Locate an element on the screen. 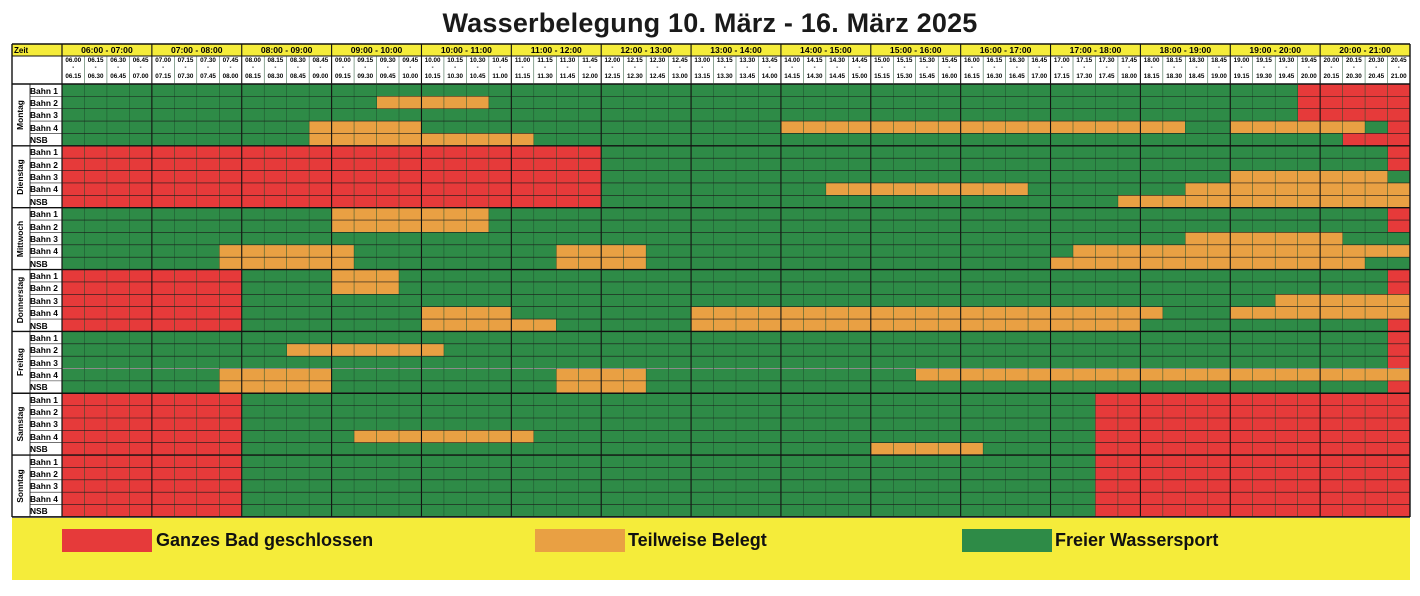  slot-end: 07.30 is located at coordinates (185, 76).